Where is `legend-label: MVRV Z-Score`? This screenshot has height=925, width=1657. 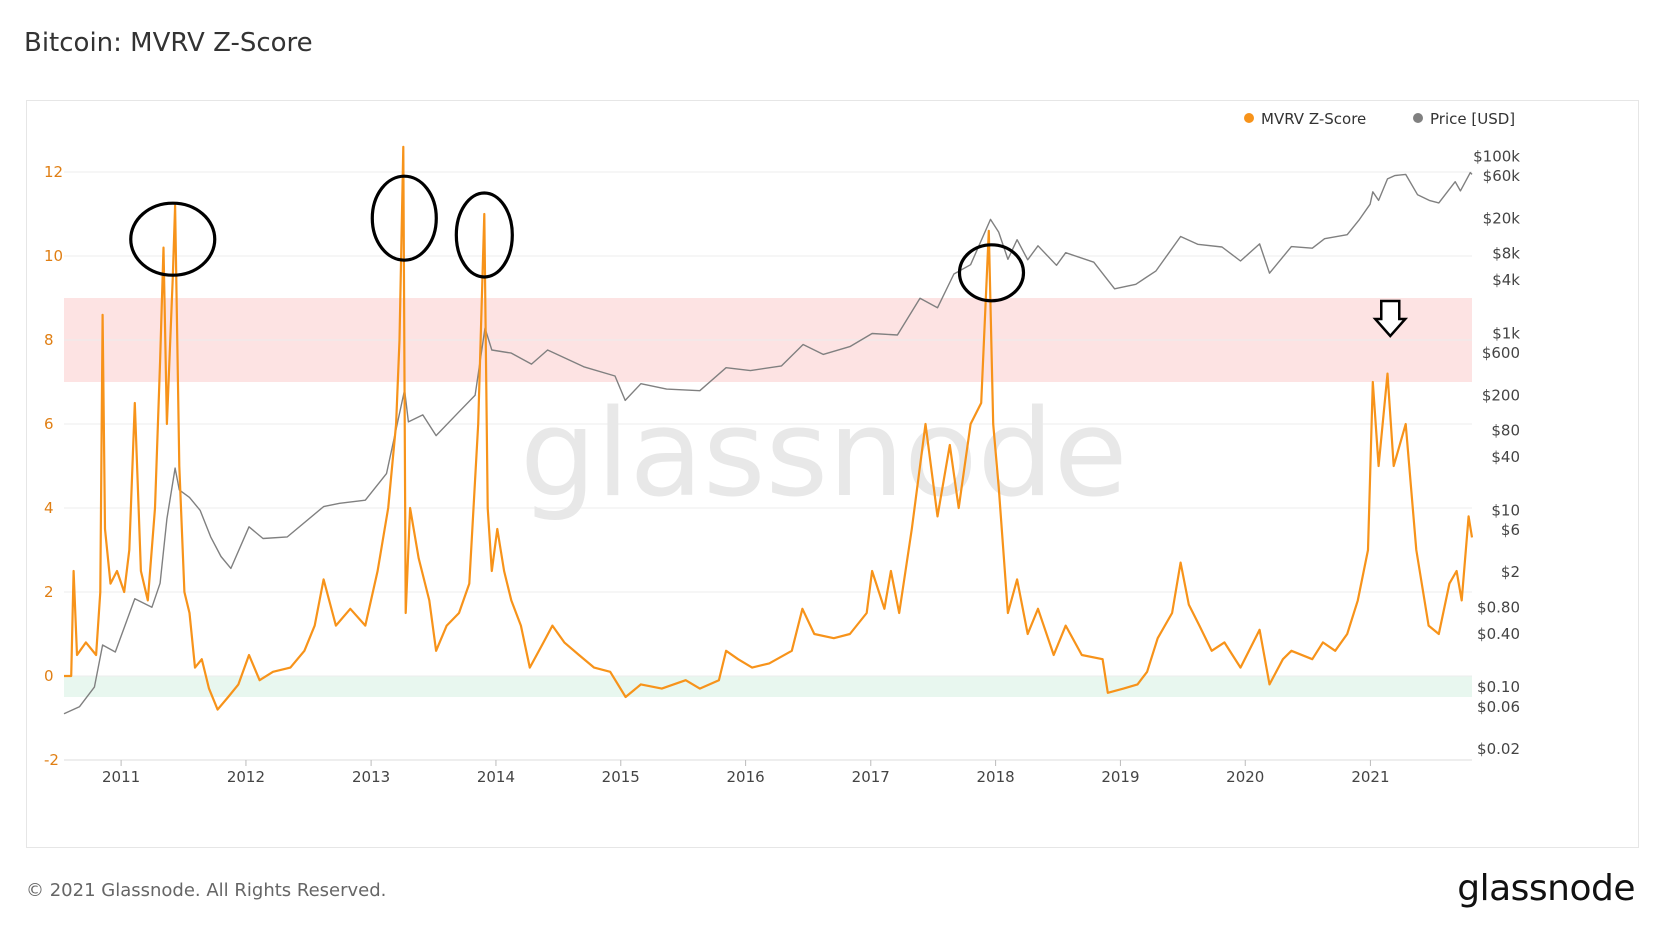 legend-label: MVRV Z-Score is located at coordinates (1313, 119).